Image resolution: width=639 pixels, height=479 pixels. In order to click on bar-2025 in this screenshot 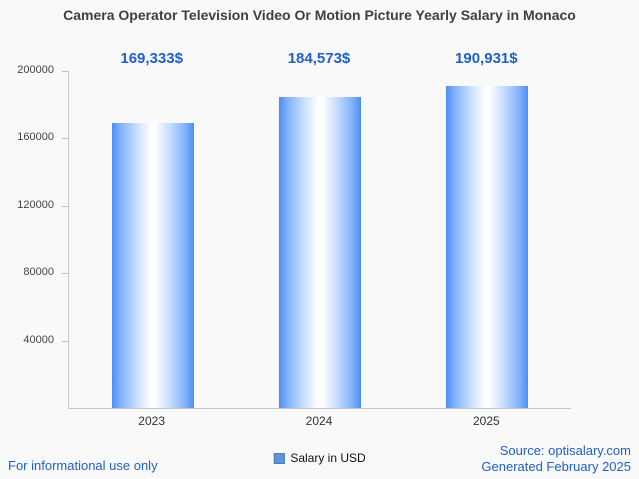, I will do `click(487, 247)`.